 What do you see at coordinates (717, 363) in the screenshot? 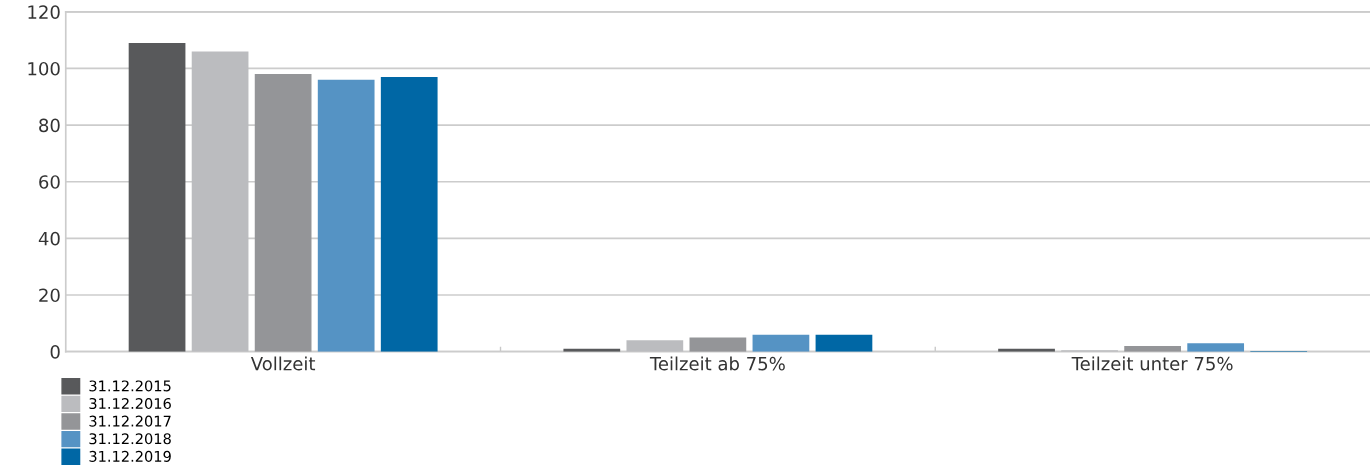
I see `x-tick-label: Teilzeit ab 75%` at bounding box center [717, 363].